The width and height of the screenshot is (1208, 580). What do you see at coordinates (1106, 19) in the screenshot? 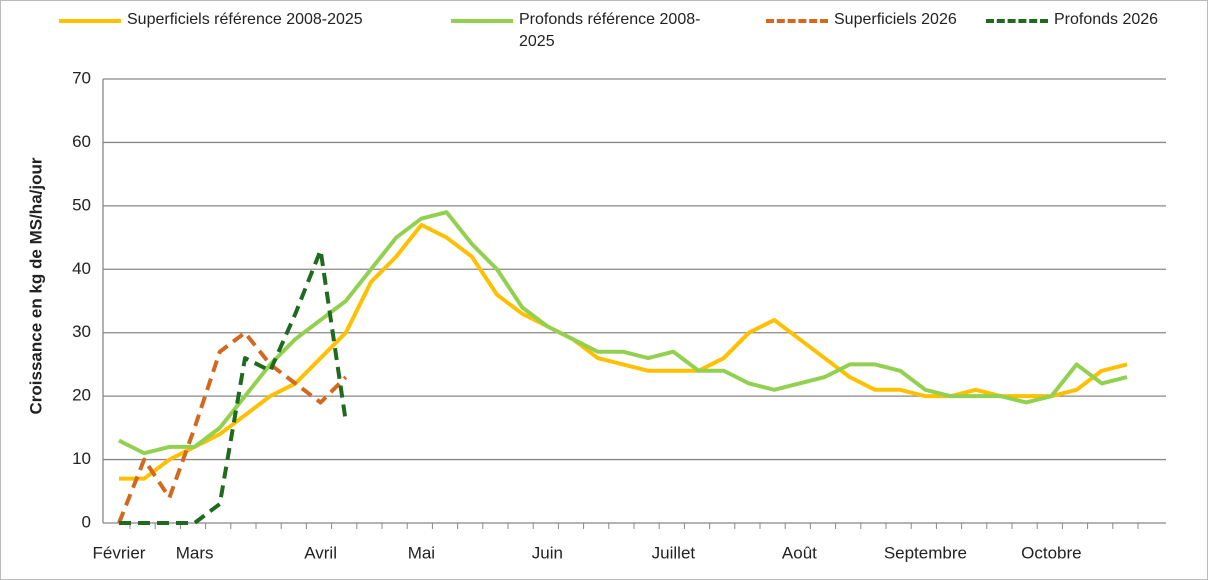
I see `legend-label: Profonds 2026` at bounding box center [1106, 19].